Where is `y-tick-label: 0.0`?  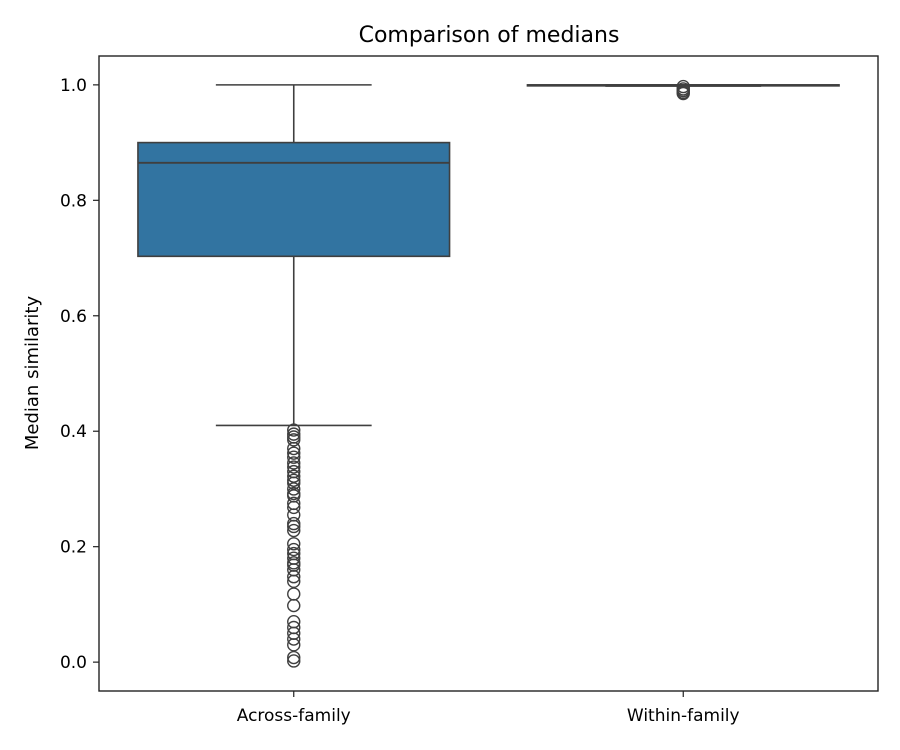 y-tick-label: 0.0 is located at coordinates (73, 663).